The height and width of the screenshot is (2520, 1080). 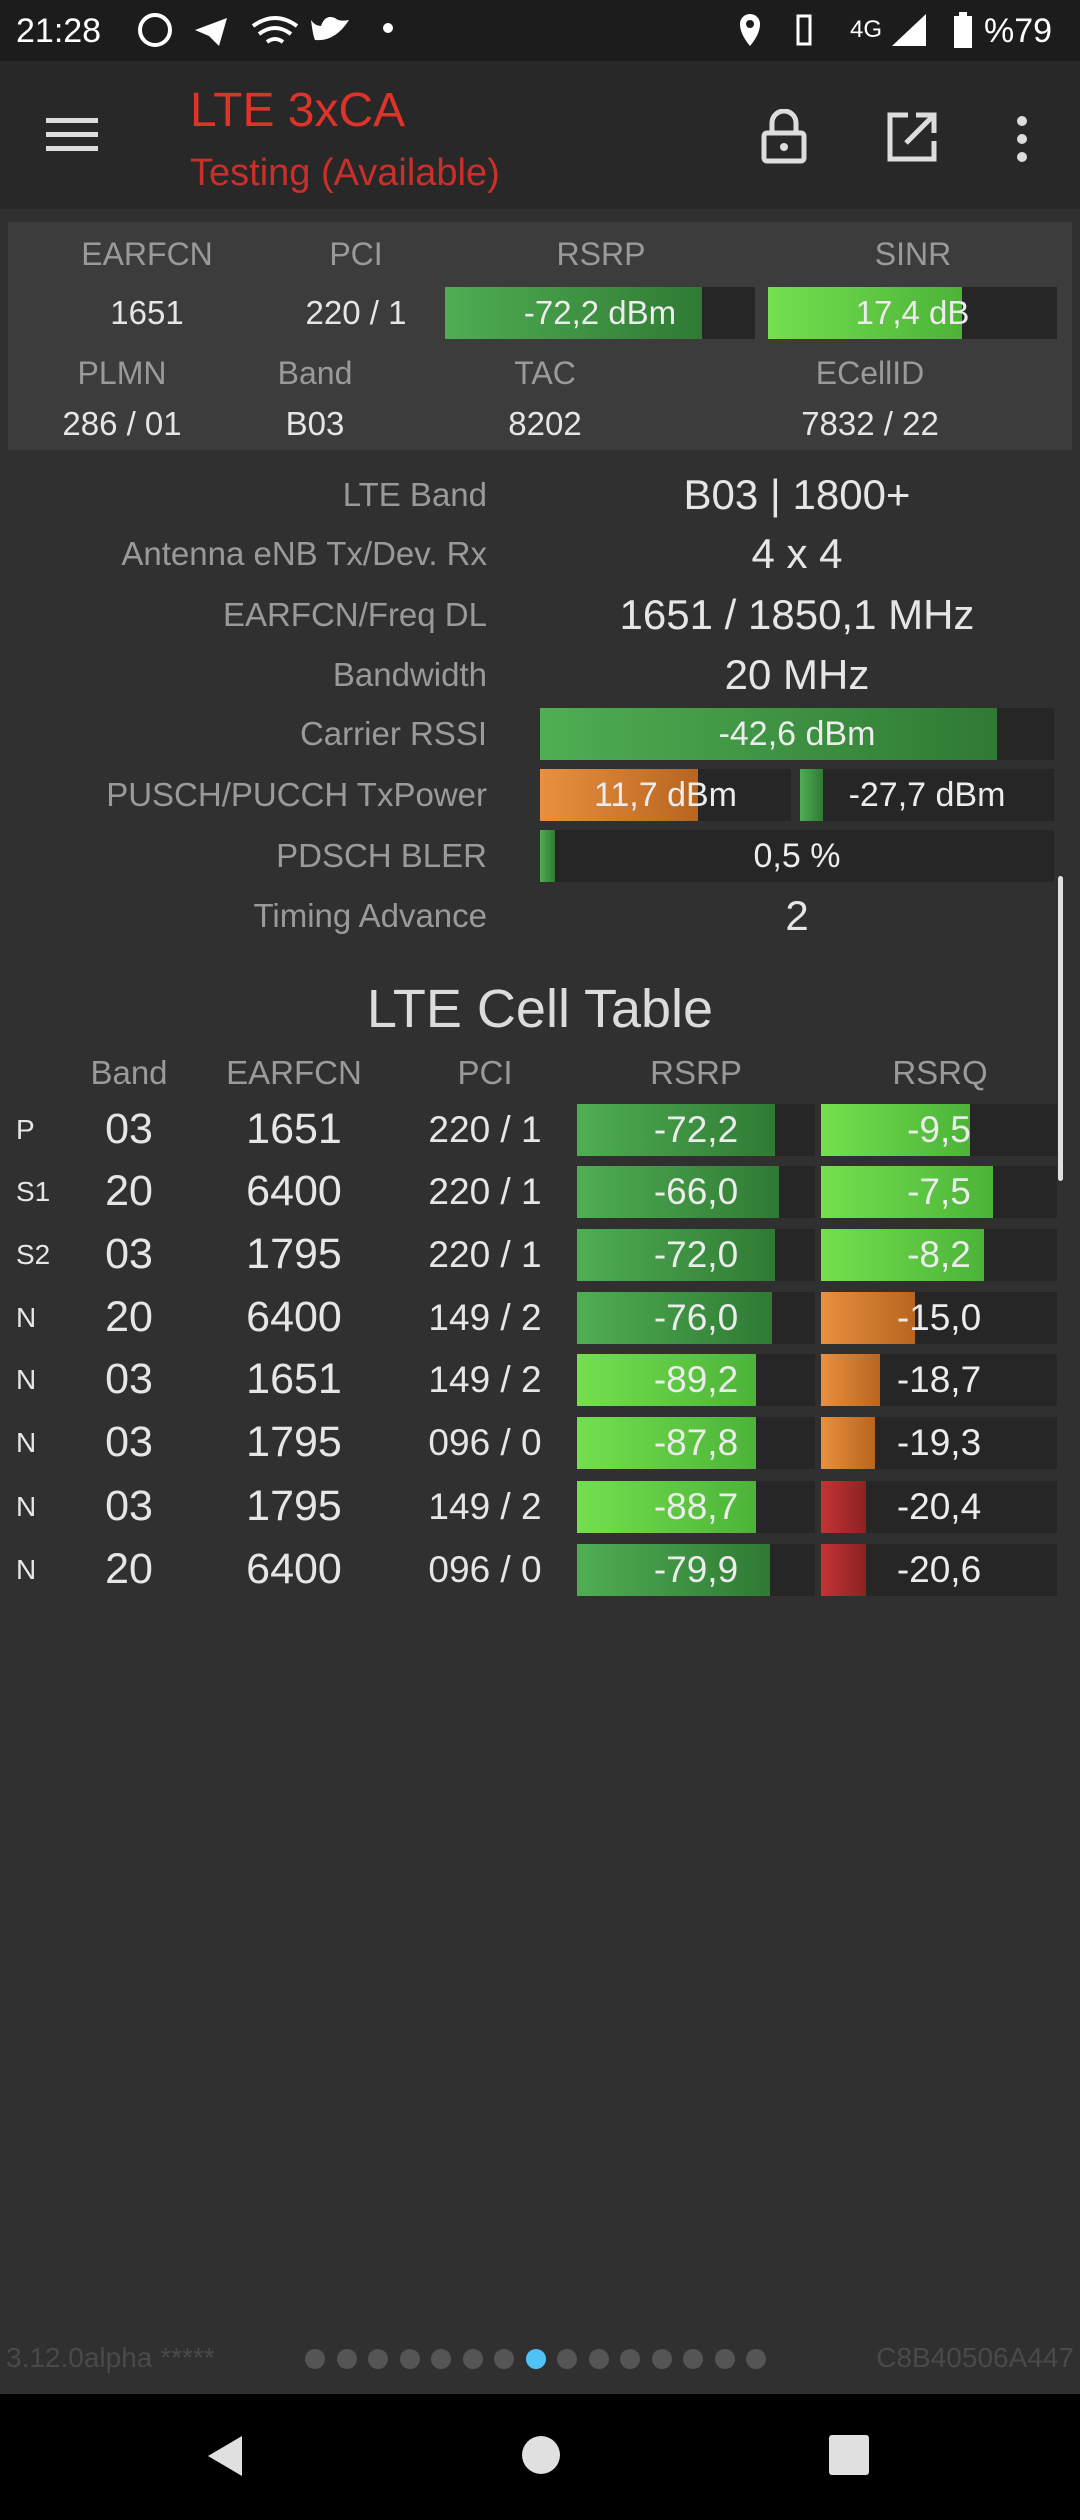 What do you see at coordinates (224, 2456) in the screenshot?
I see `back-button` at bounding box center [224, 2456].